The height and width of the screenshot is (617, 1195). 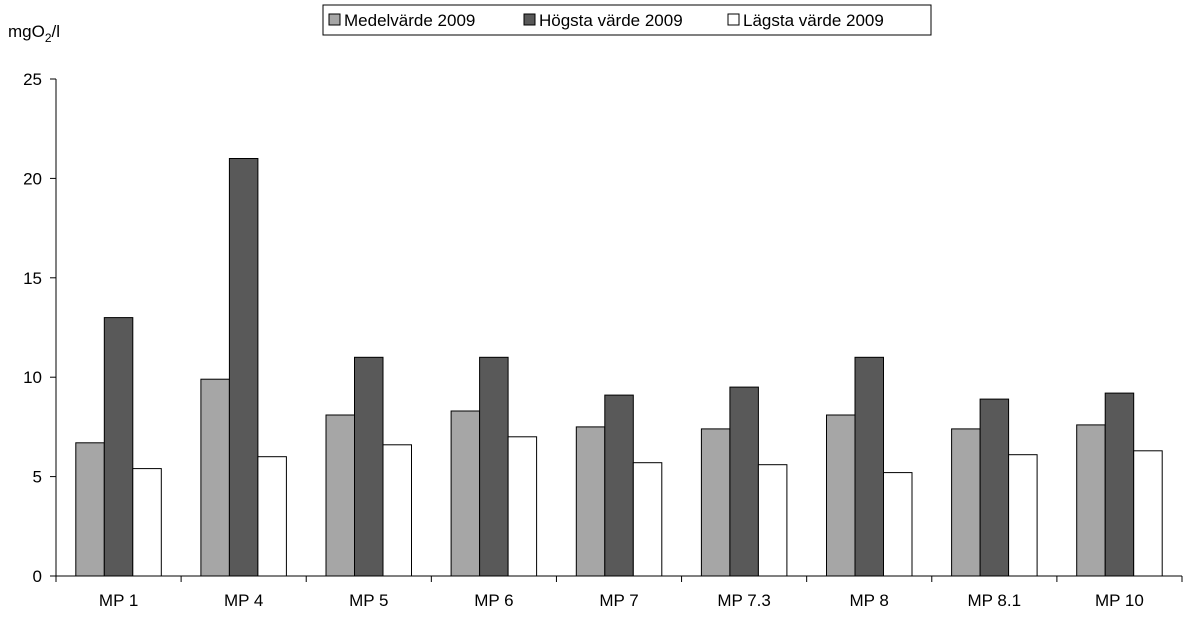 I want to click on bar-medelvärde-mp-8, so click(x=841, y=495).